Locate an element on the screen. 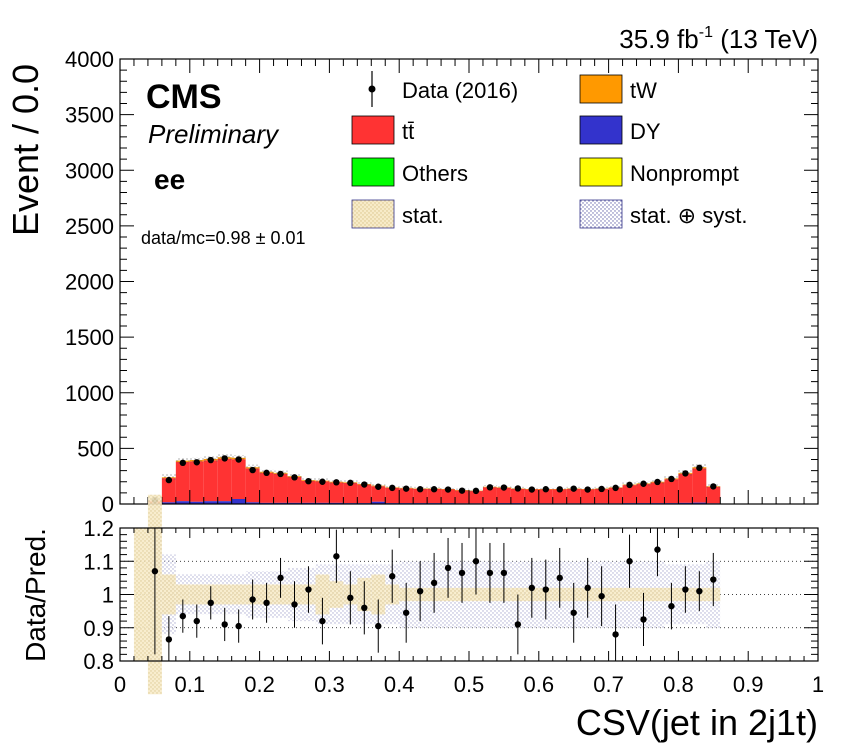 The width and height of the screenshot is (861, 752). main-histogram is located at coordinates (434, 479).